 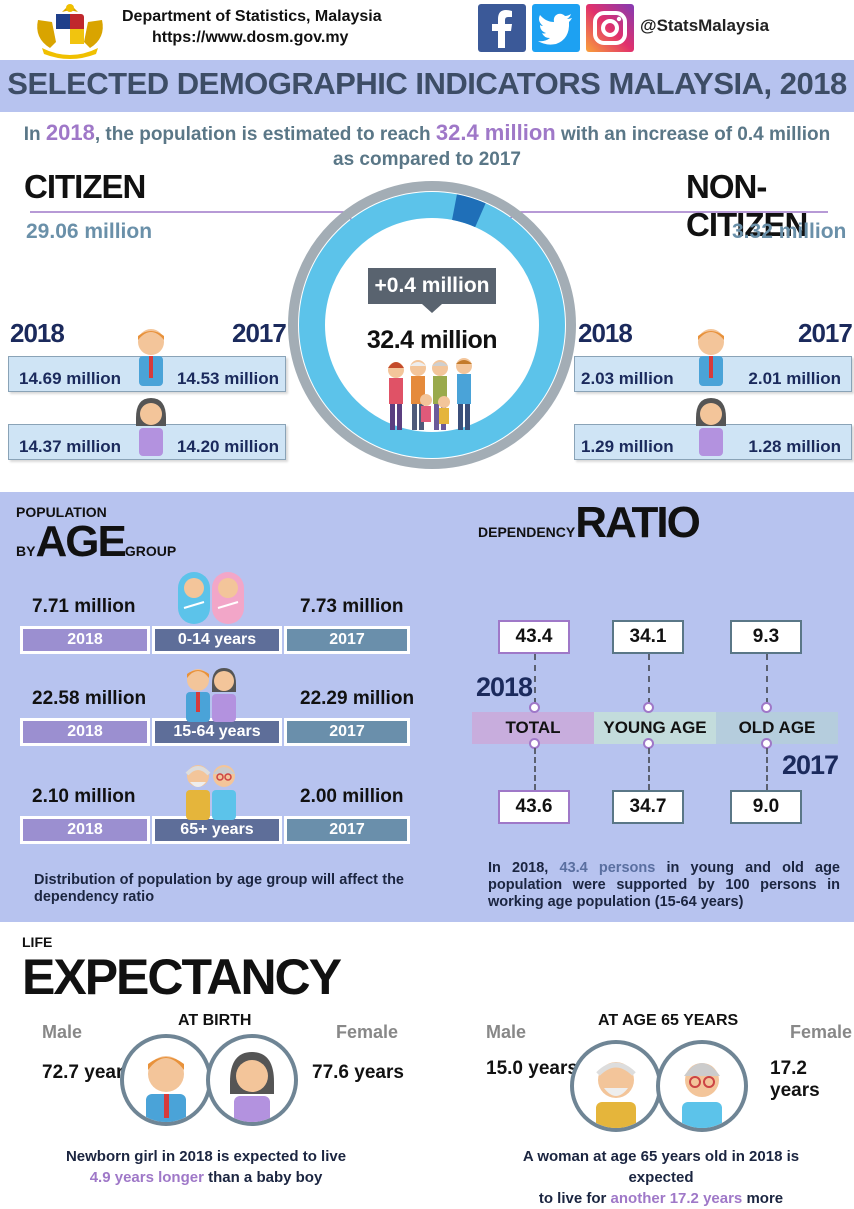 I want to click on citizen-year-2017: 2017, so click(x=259, y=333).